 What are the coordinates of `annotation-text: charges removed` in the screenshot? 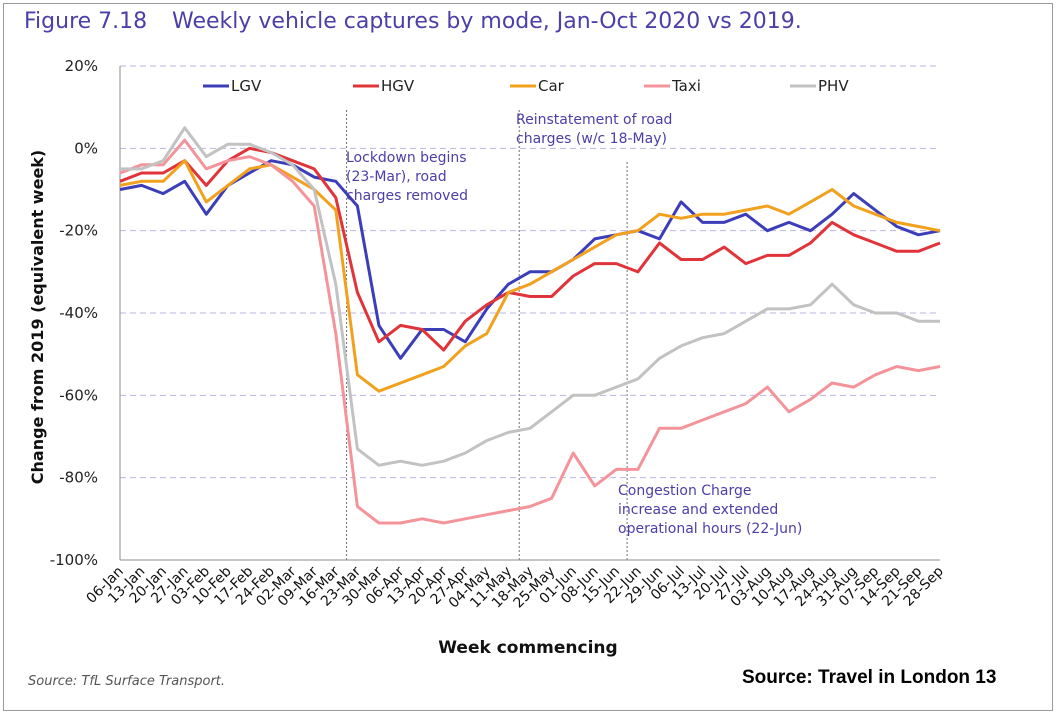 It's located at (407, 196).